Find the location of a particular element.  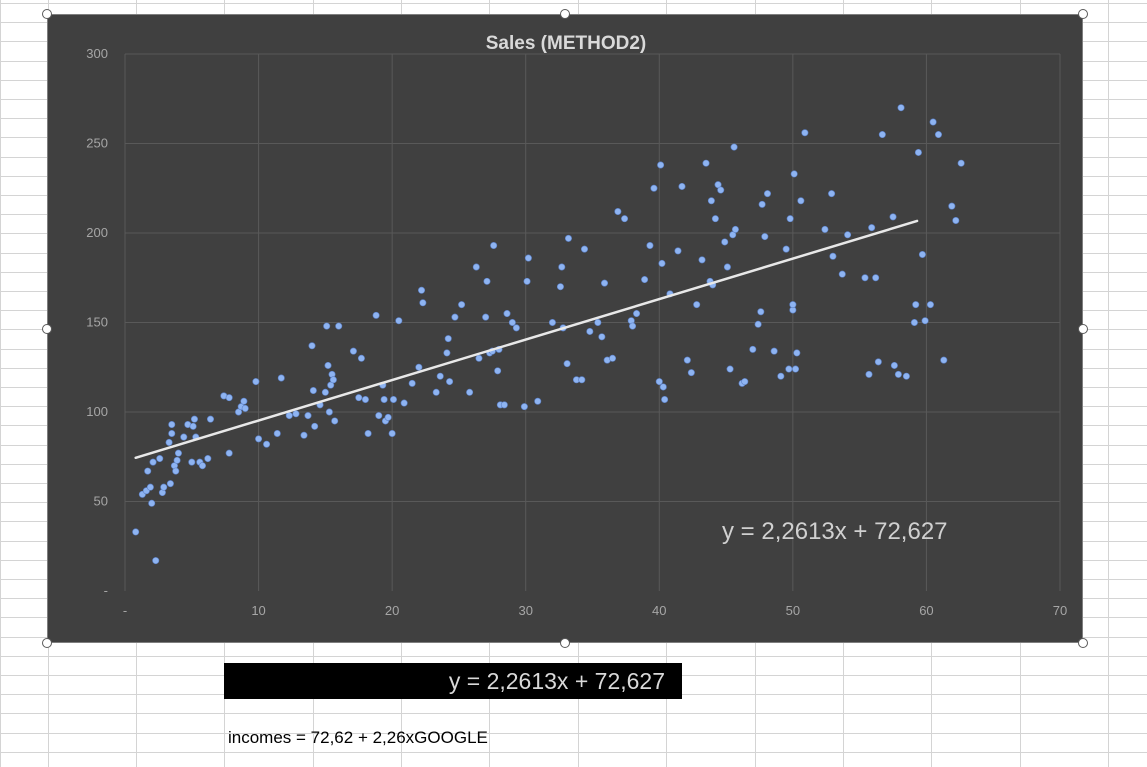

x-tick-label: 40 is located at coordinates (659, 610).